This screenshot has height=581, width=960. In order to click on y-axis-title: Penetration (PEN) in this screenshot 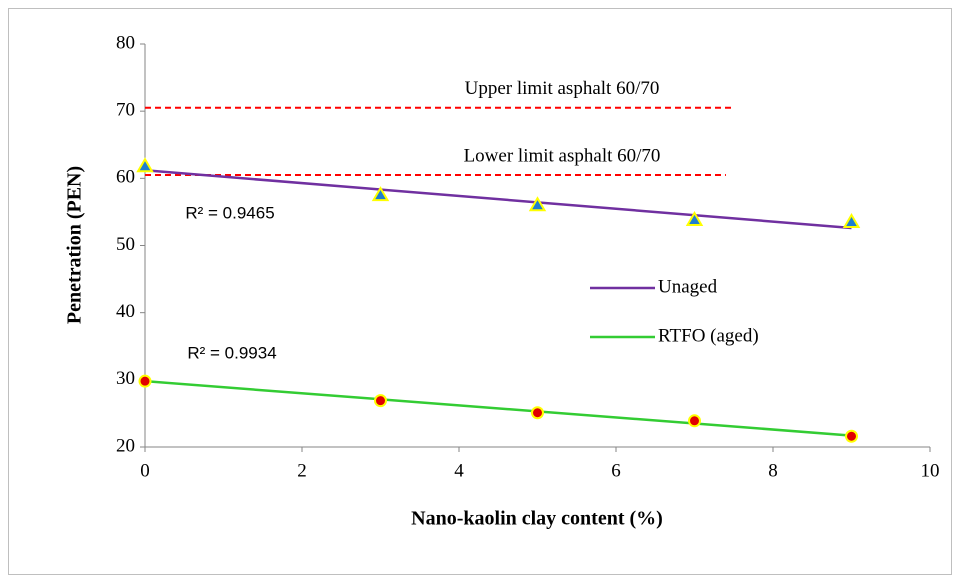, I will do `click(75, 245)`.